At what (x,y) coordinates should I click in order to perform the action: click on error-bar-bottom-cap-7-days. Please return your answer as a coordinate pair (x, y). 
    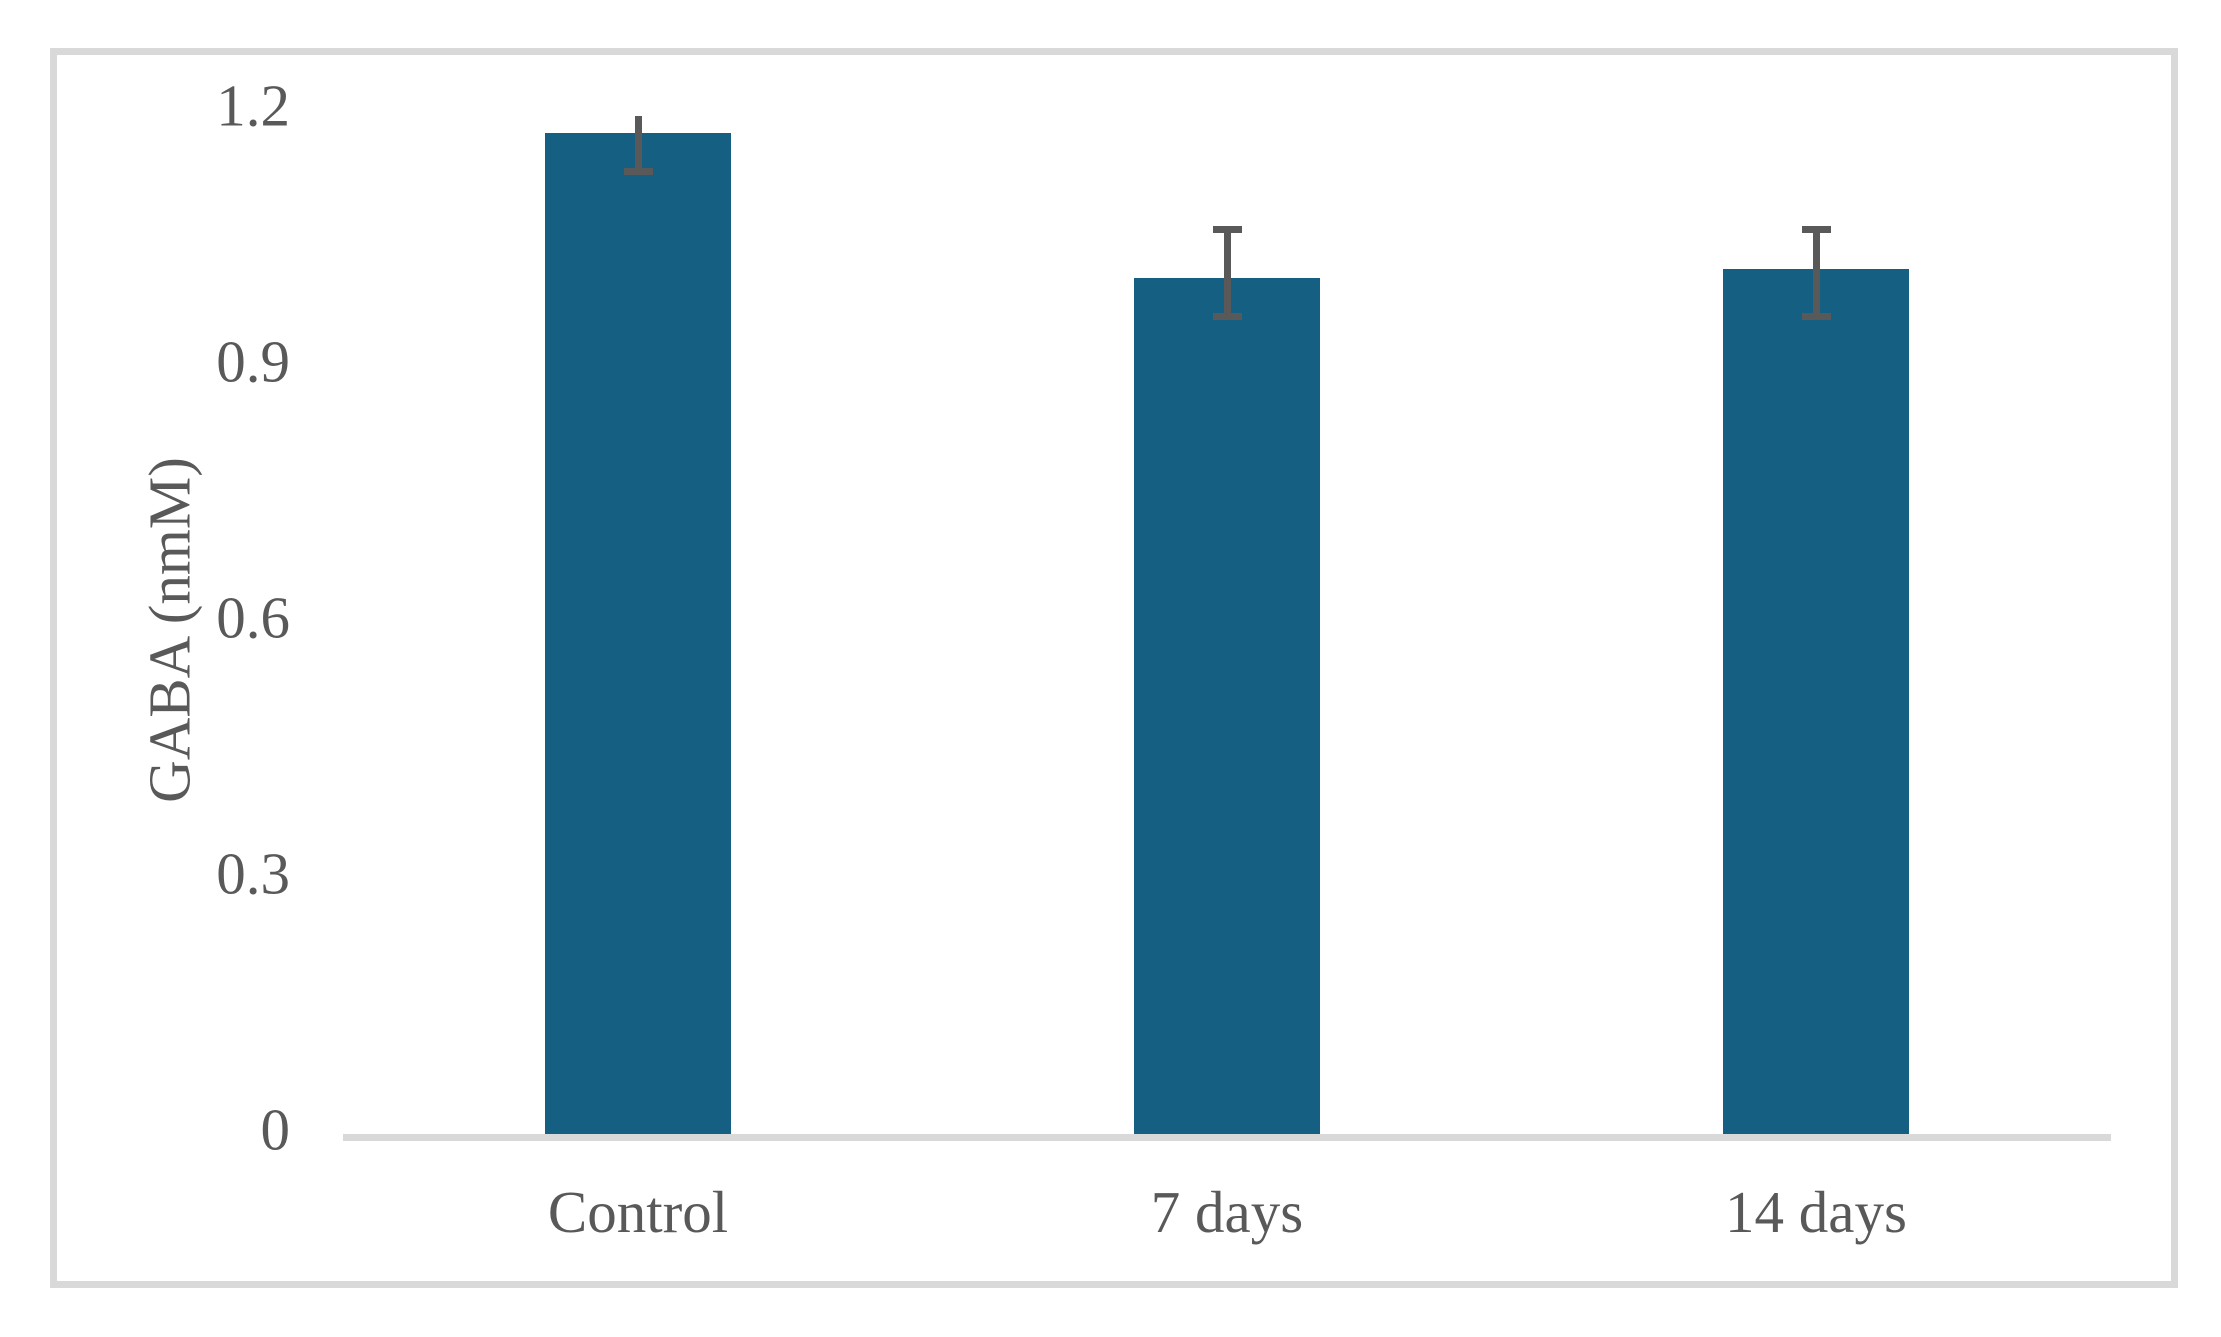
    Looking at the image, I should click on (1227, 316).